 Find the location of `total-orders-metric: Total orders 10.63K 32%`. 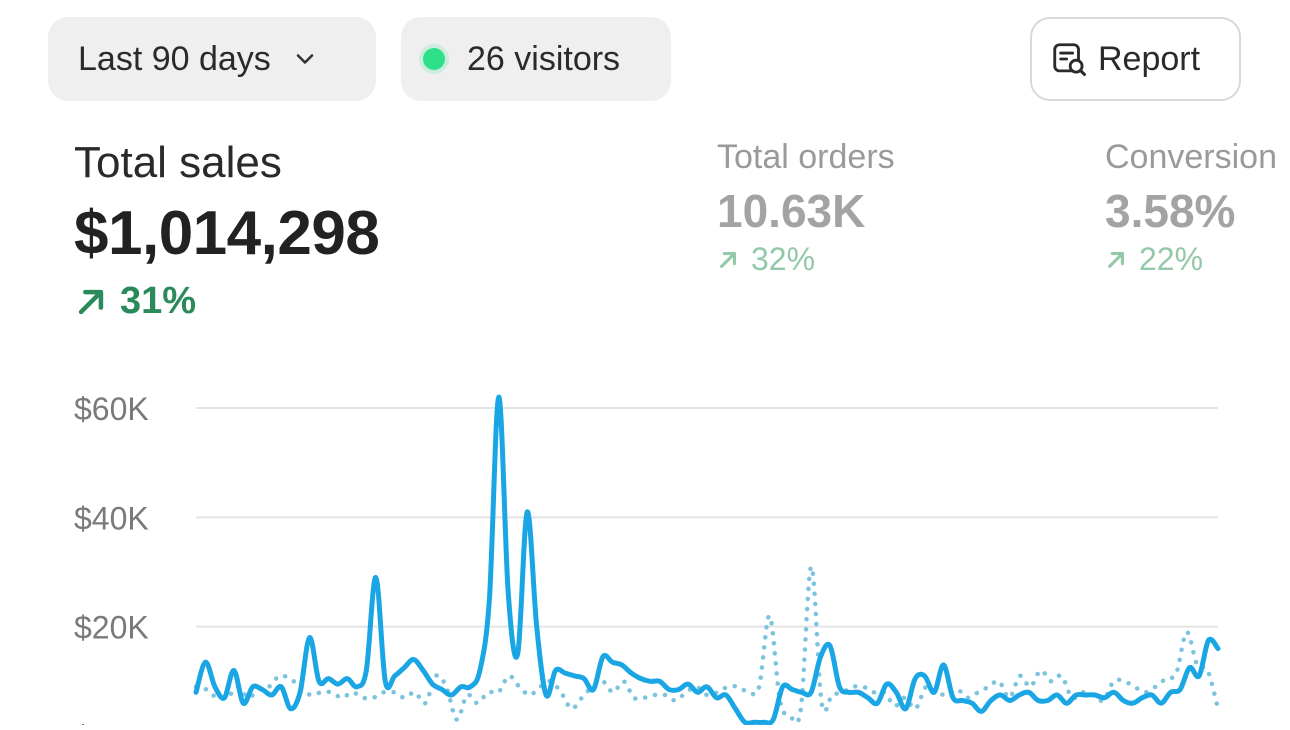

total-orders-metric: Total orders 10.63K 32% is located at coordinates (806, 207).